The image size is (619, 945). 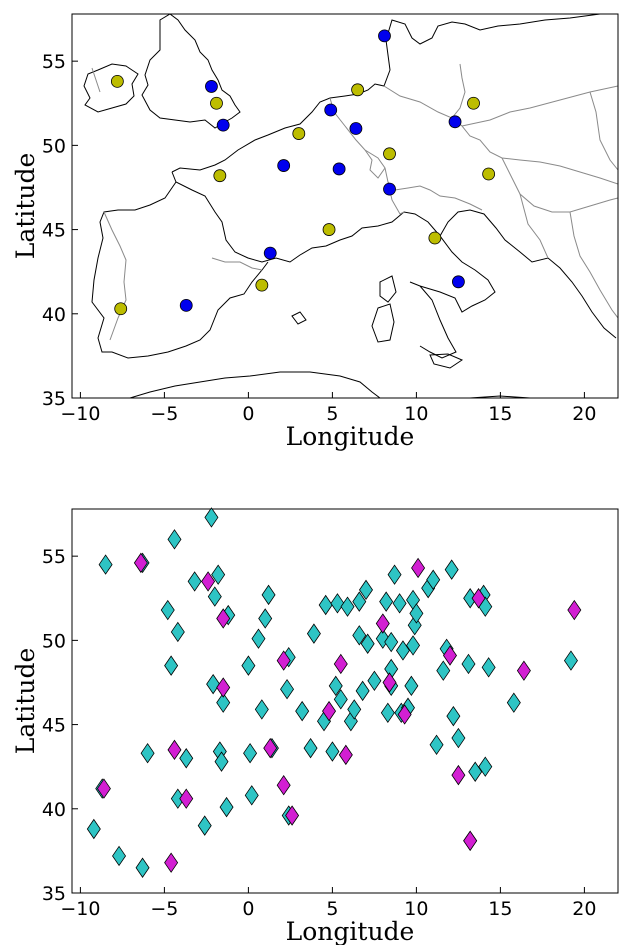 I want to click on y-tick-label: 45, so click(x=54, y=726).